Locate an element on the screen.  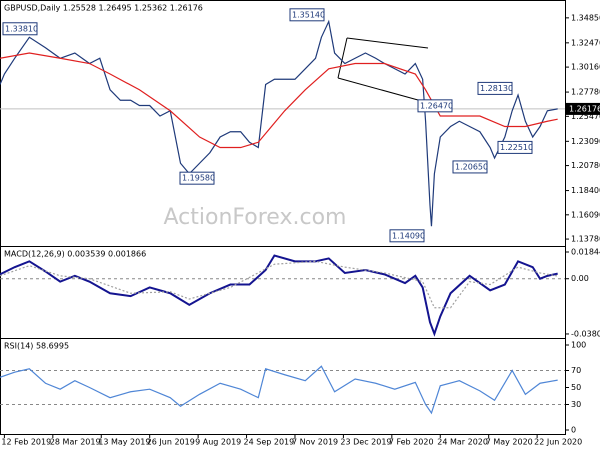
y-tick-label: 0 is located at coordinates (573, 430).